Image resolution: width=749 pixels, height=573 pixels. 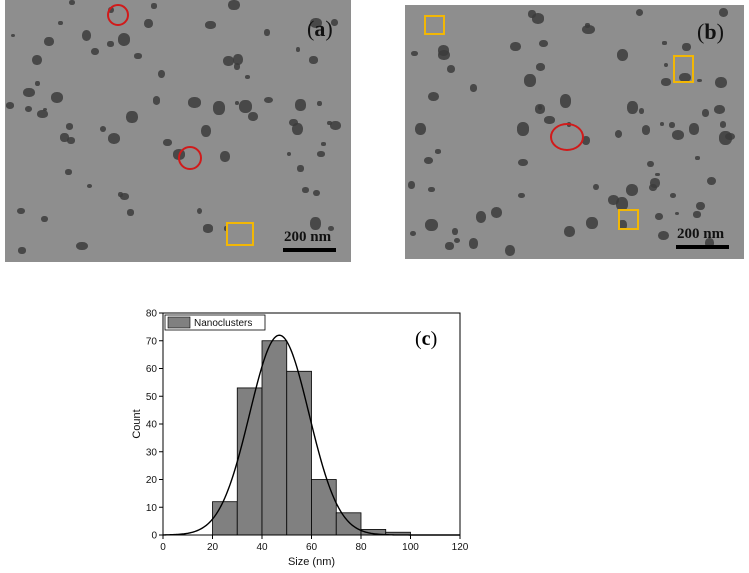 What do you see at coordinates (702, 247) in the screenshot?
I see `scale-bar-b` at bounding box center [702, 247].